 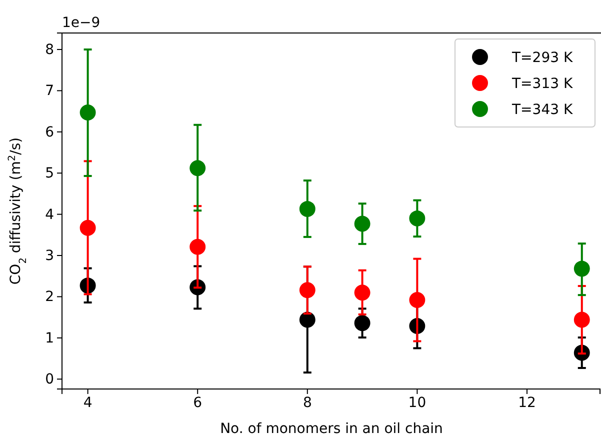 What do you see at coordinates (542, 110) in the screenshot?
I see `legend-label: T=343 K` at bounding box center [542, 110].